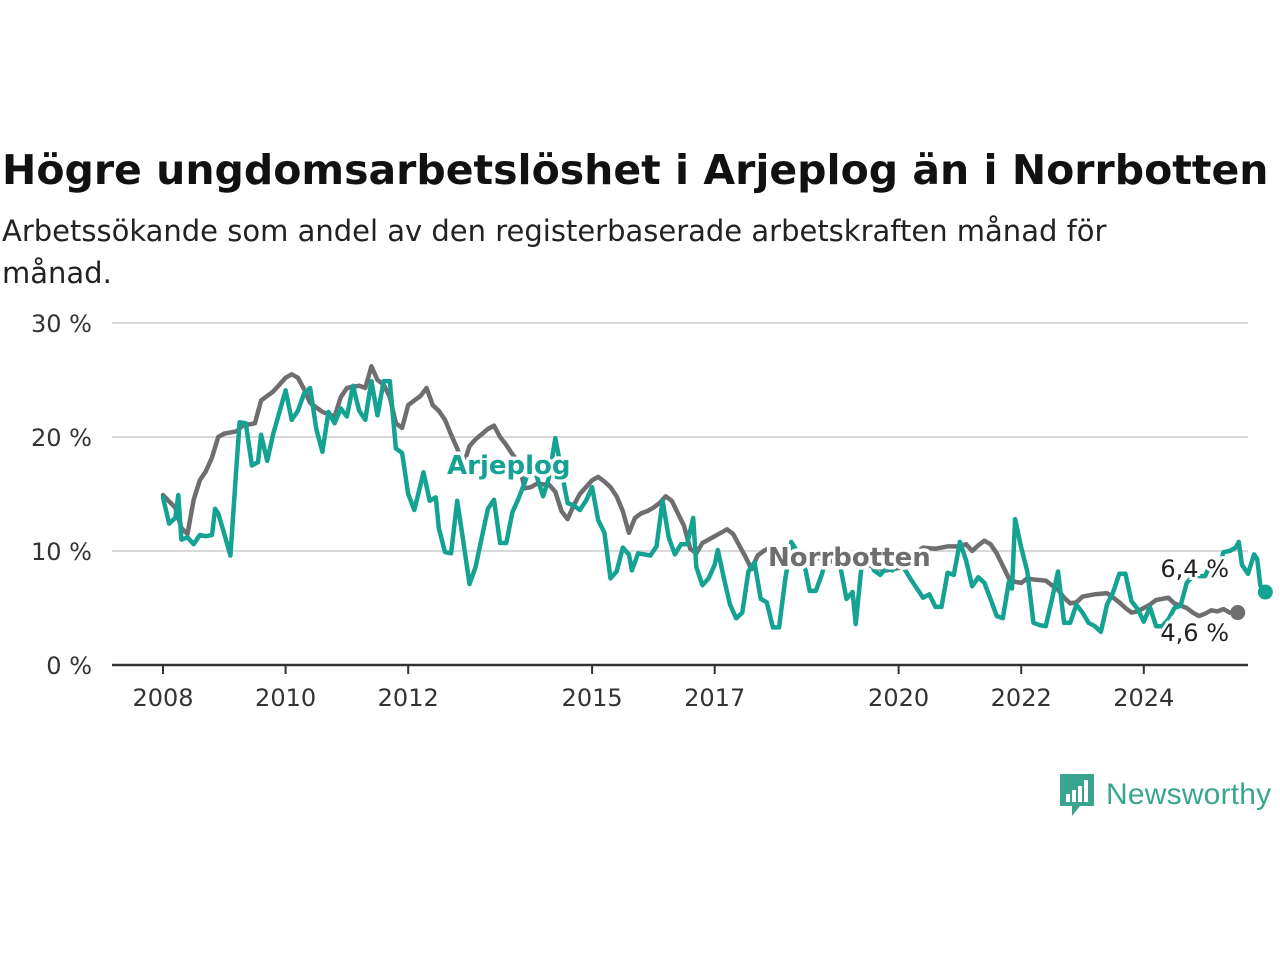 This screenshot has width=1280, height=960. Describe the element at coordinates (849, 558) in the screenshot. I see `norrbotten-series-label: Norrbotten` at that location.